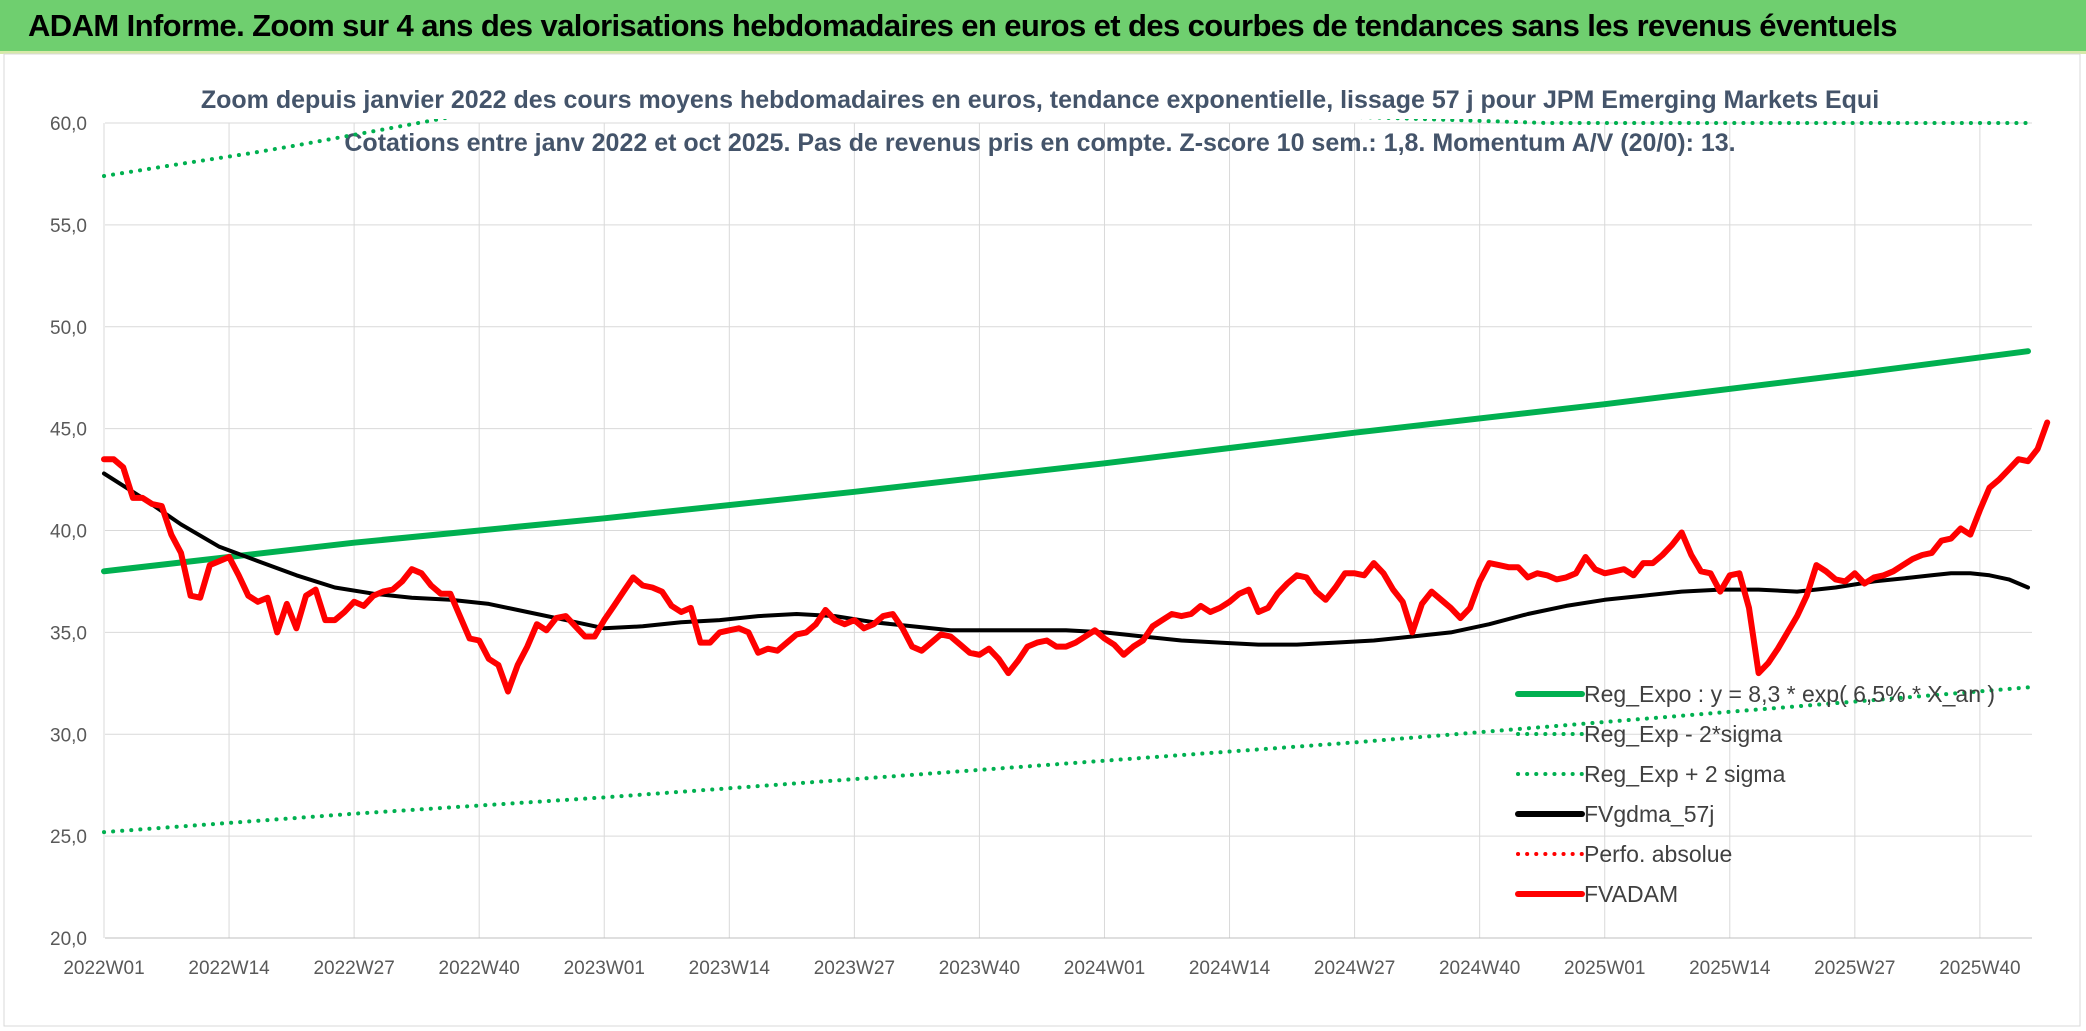 This screenshot has height=1031, width=2086. Describe the element at coordinates (1104, 968) in the screenshot. I see `x-tick-label: 2024W01` at that location.